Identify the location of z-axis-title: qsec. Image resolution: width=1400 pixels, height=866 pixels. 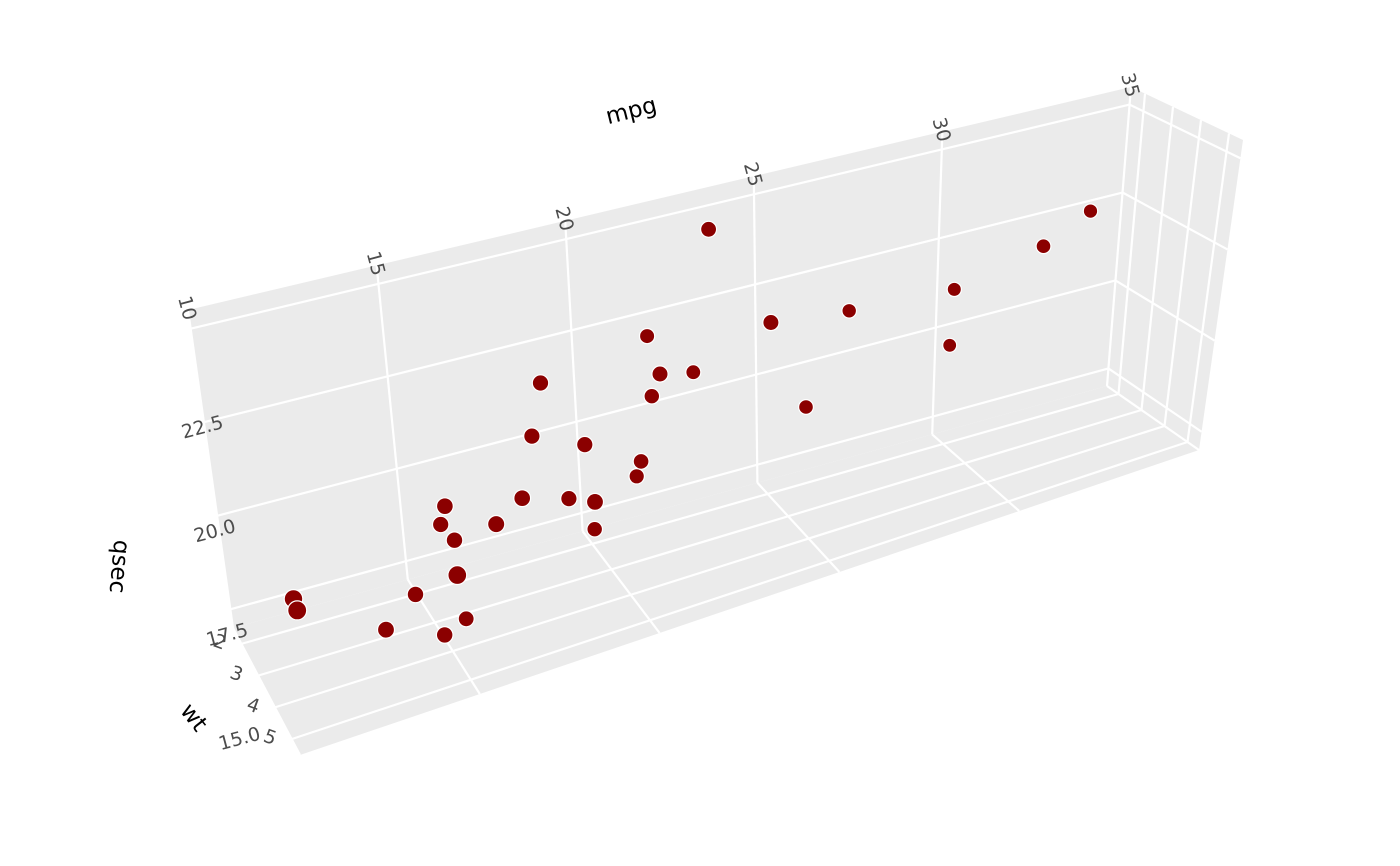
(119, 566).